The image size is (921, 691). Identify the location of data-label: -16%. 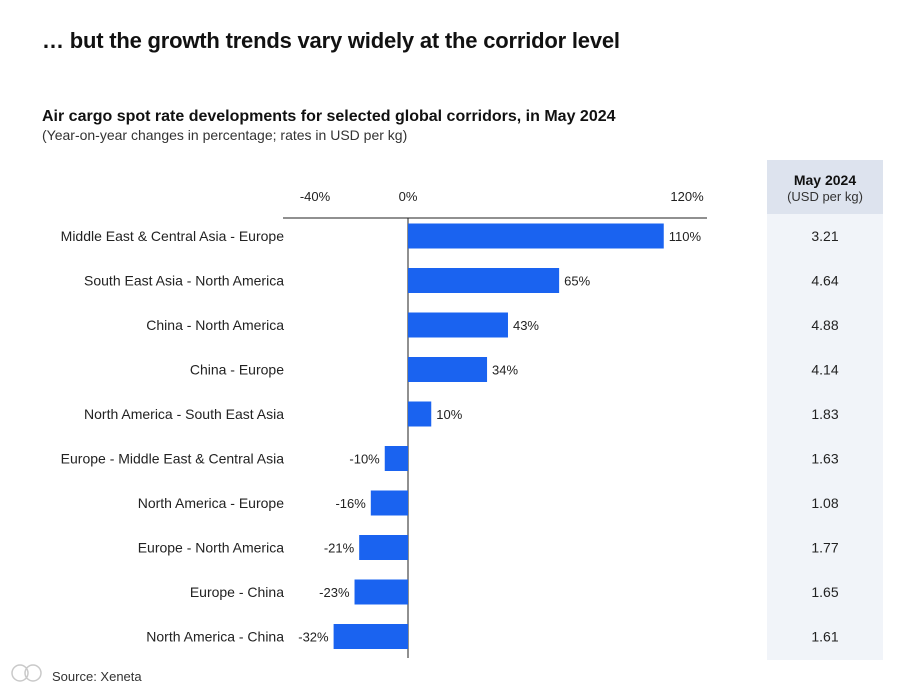
(350, 503).